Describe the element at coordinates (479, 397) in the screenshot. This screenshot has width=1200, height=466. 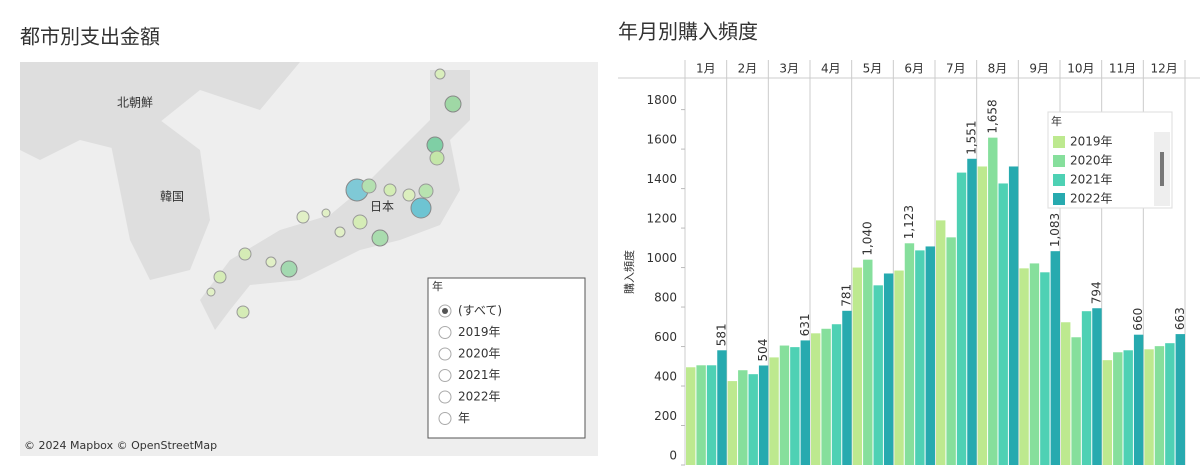
I see `filter-option: 2022年` at that location.